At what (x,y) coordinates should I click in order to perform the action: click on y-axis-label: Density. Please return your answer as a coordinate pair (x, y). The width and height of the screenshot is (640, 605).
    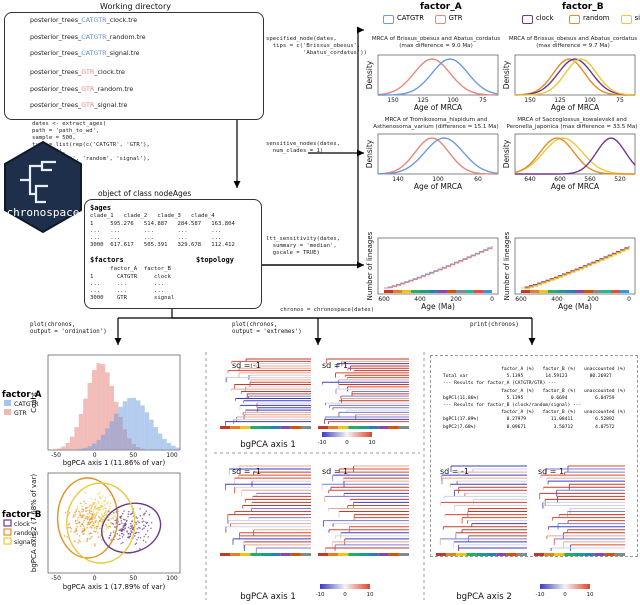
    Looking at the image, I should click on (506, 153).